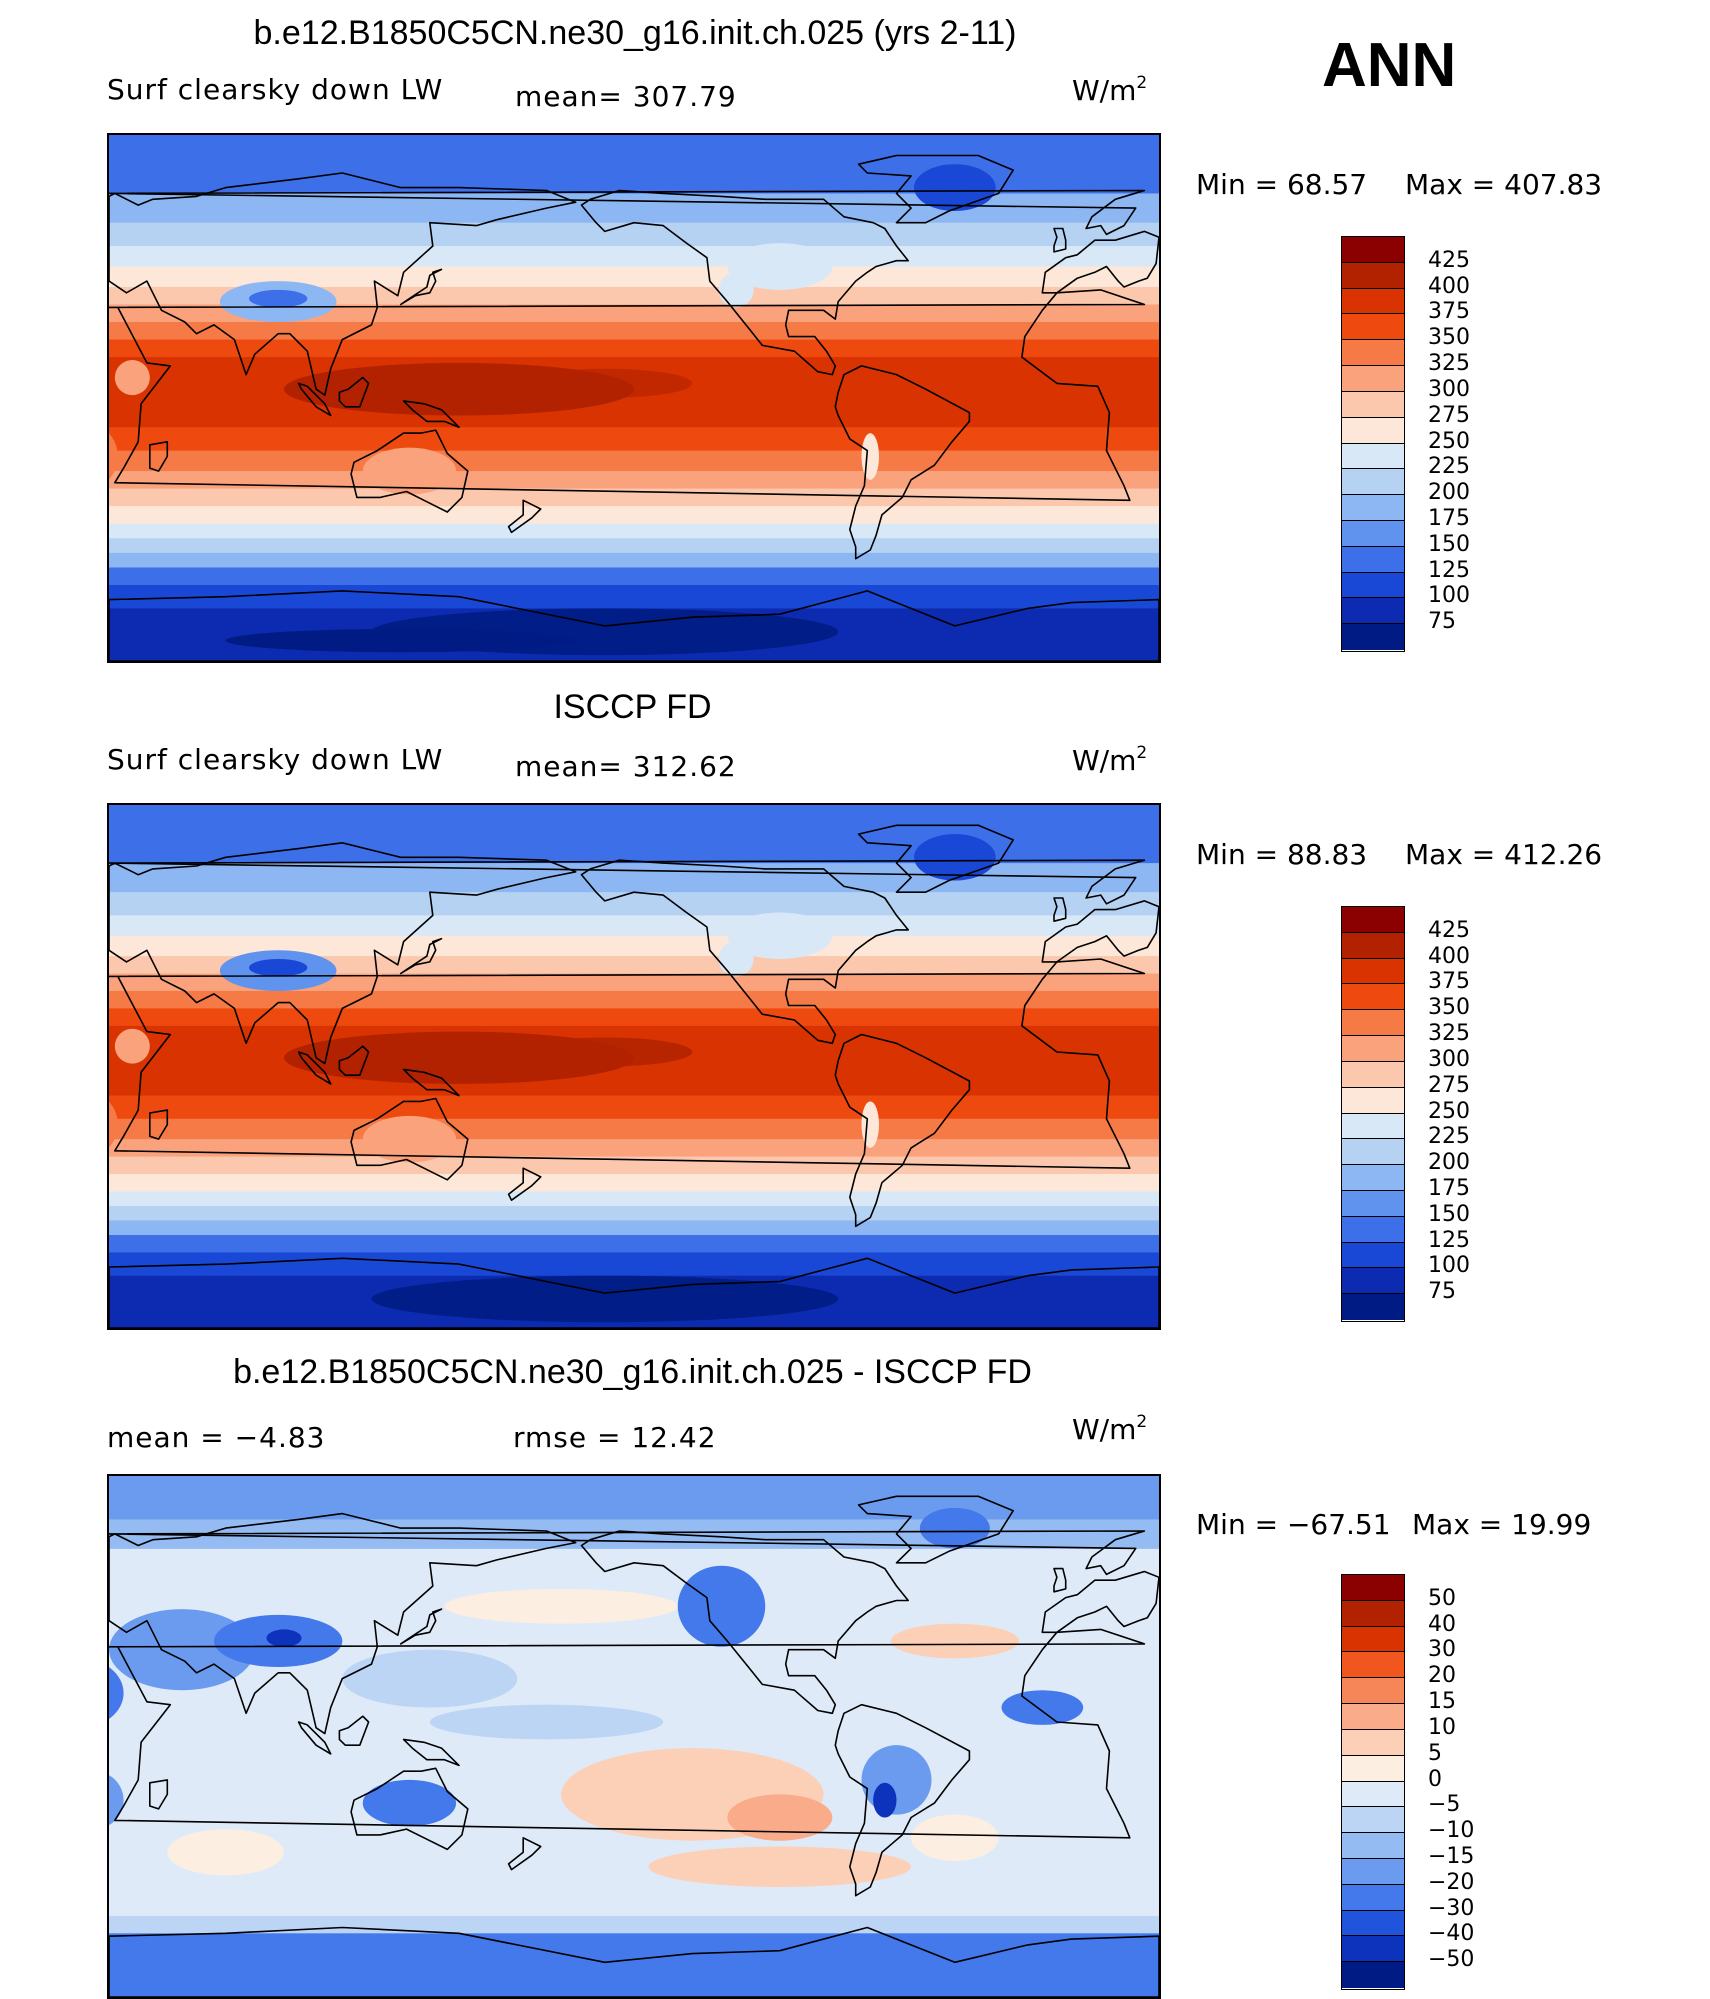  What do you see at coordinates (1480, 1782) in the screenshot?
I see `panel-3-colorbar-labels: 50 40 30 20 15 10 5 0 −5 −10 −15 −20 −30 −40 −50` at bounding box center [1480, 1782].